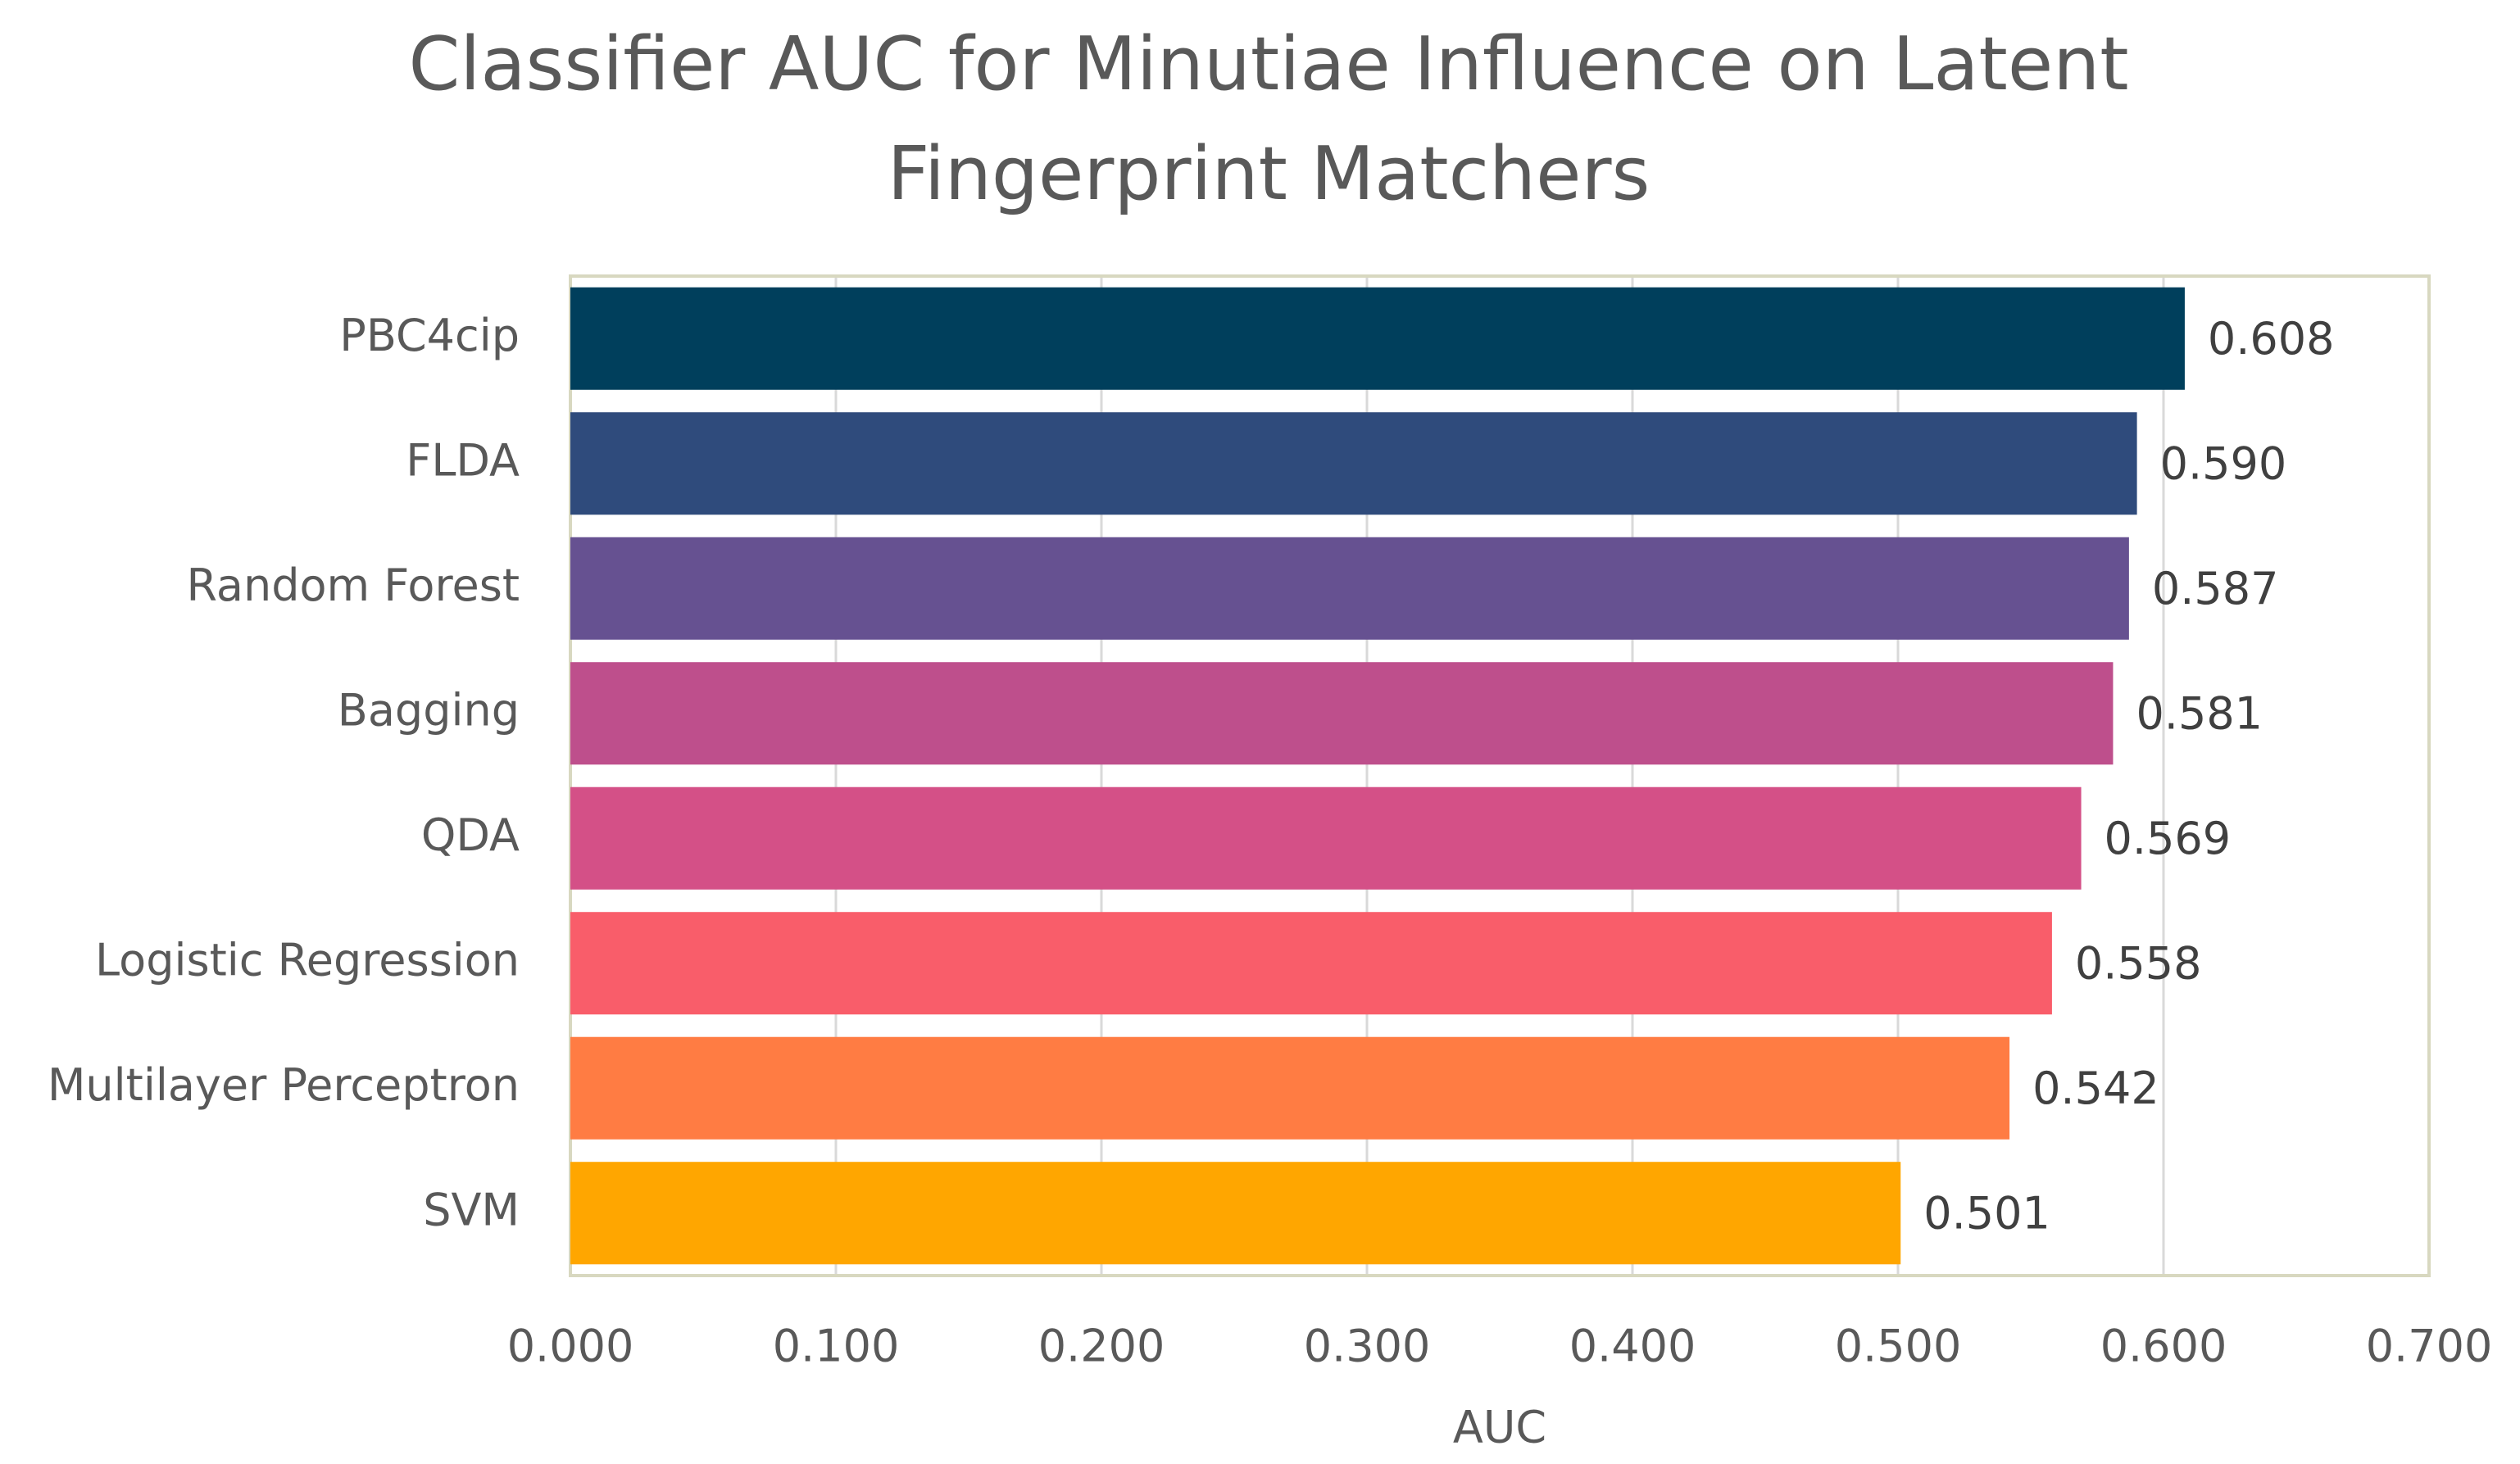 This screenshot has width=2520, height=1464. What do you see at coordinates (353, 585) in the screenshot?
I see `y-tick-label: Random Forest` at bounding box center [353, 585].